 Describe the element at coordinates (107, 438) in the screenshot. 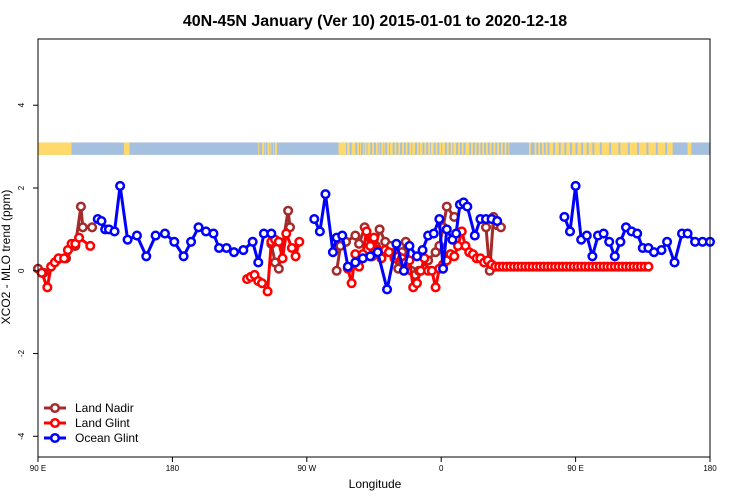

I see `legend-label: Ocean Glint` at that location.